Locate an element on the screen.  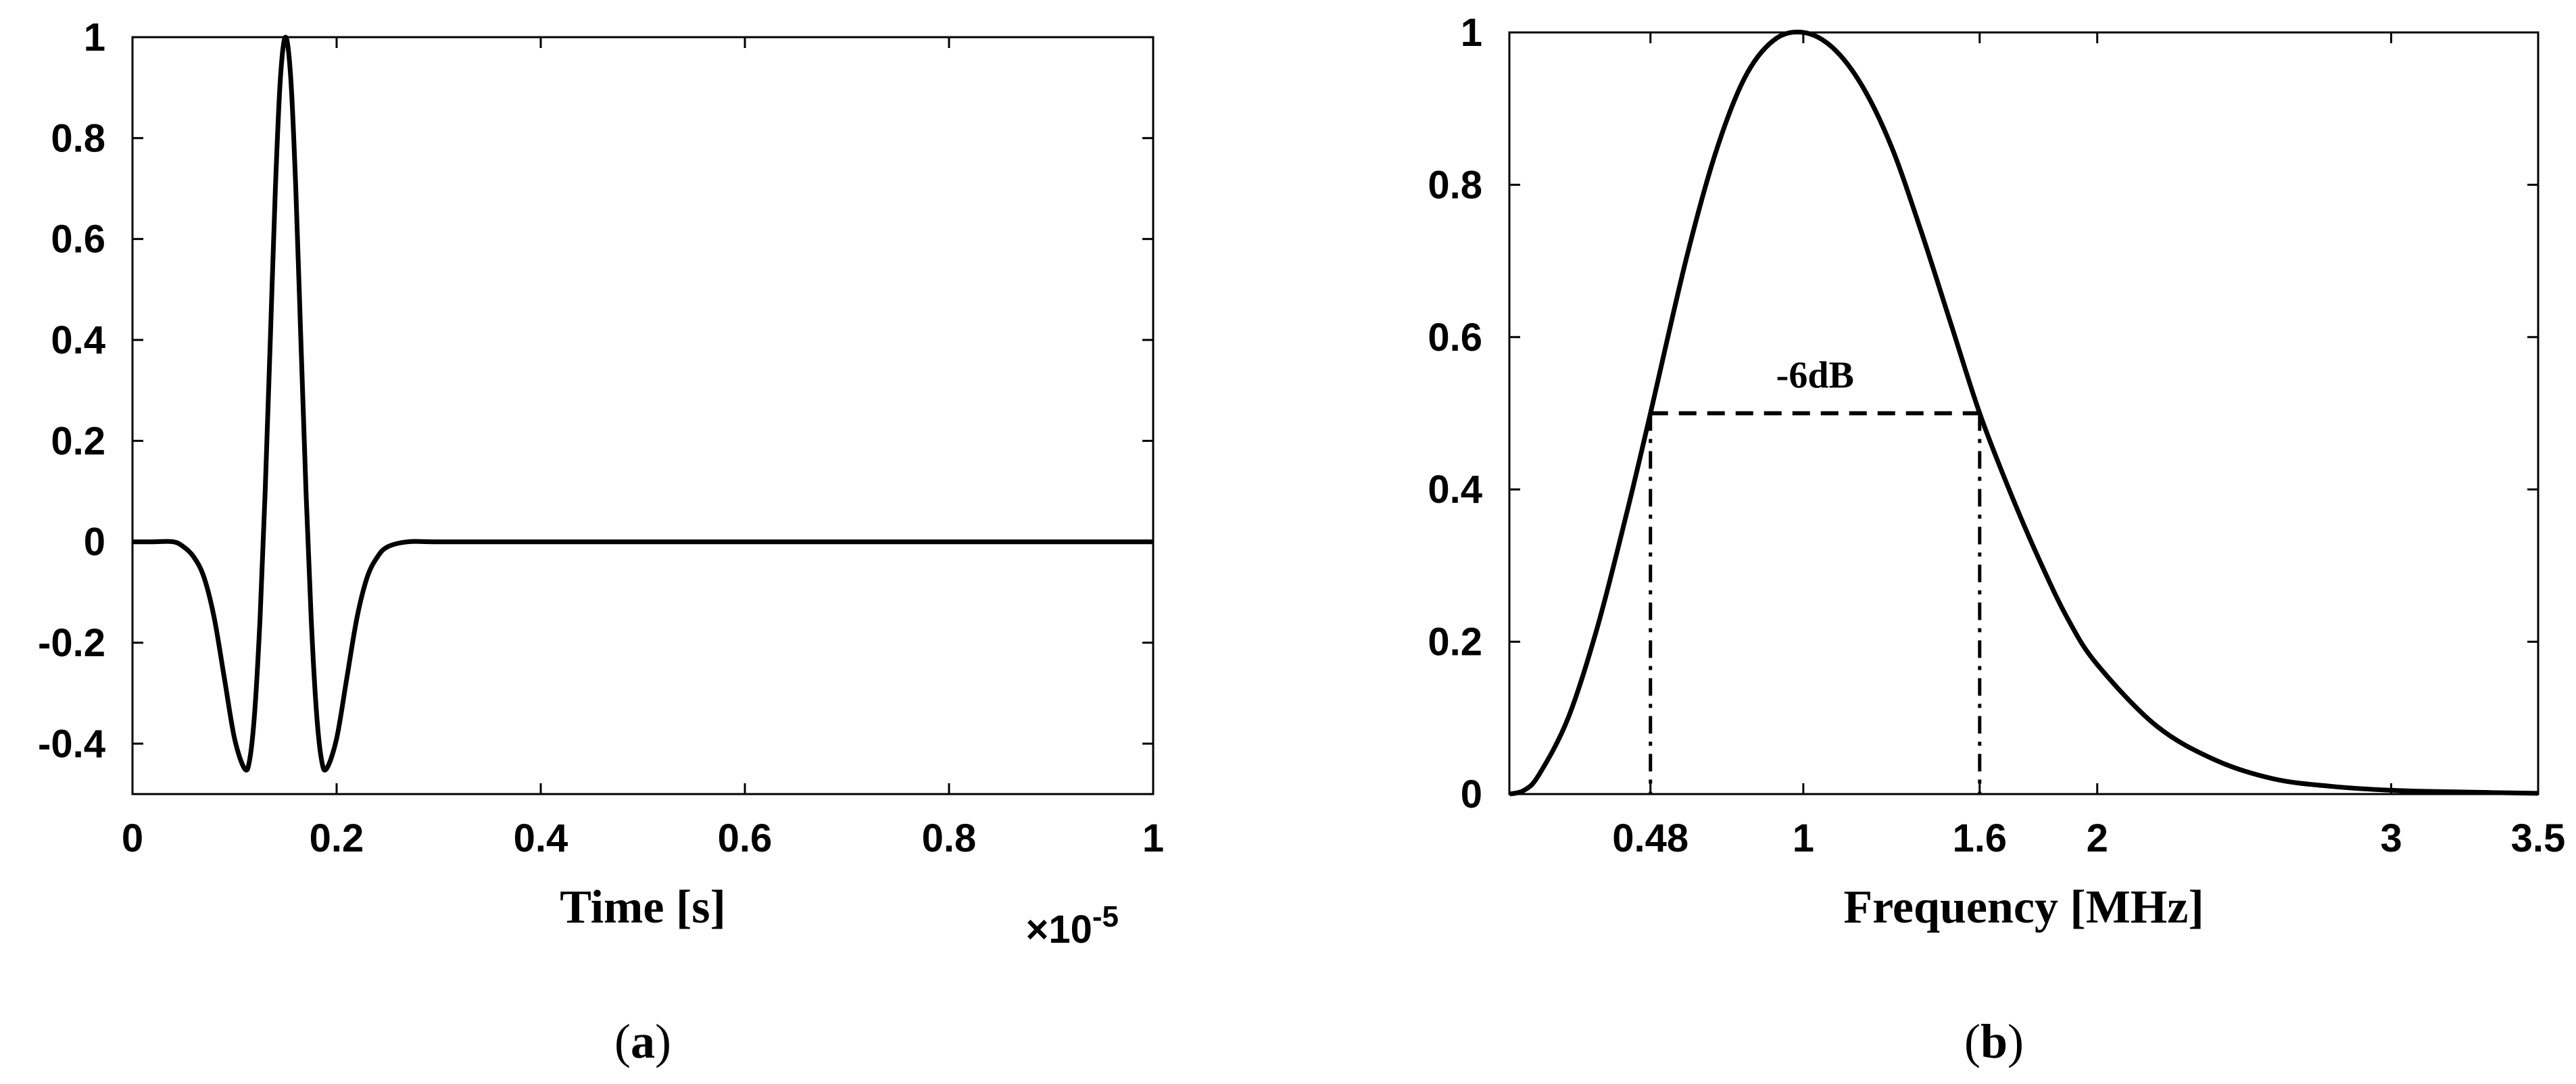
a-y-tick-label: -0.4 is located at coordinates (71, 744).